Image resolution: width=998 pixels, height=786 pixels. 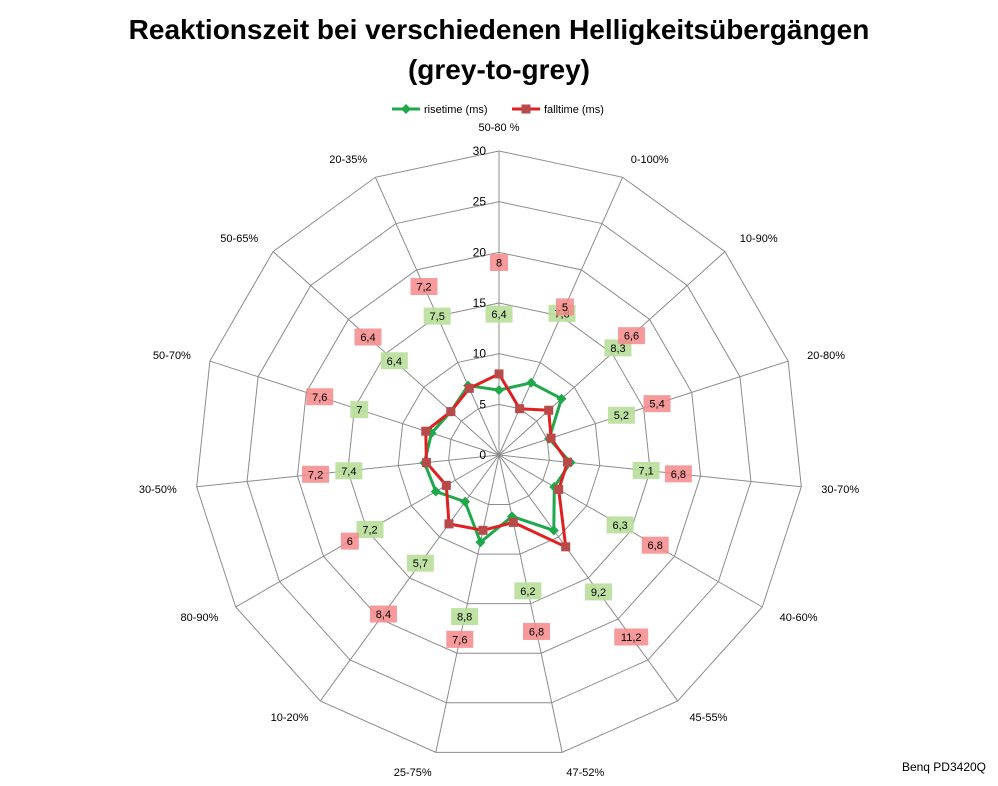 I want to click on radial-tick-labels: 0 5 10 15 20 25 30, so click(x=480, y=303).